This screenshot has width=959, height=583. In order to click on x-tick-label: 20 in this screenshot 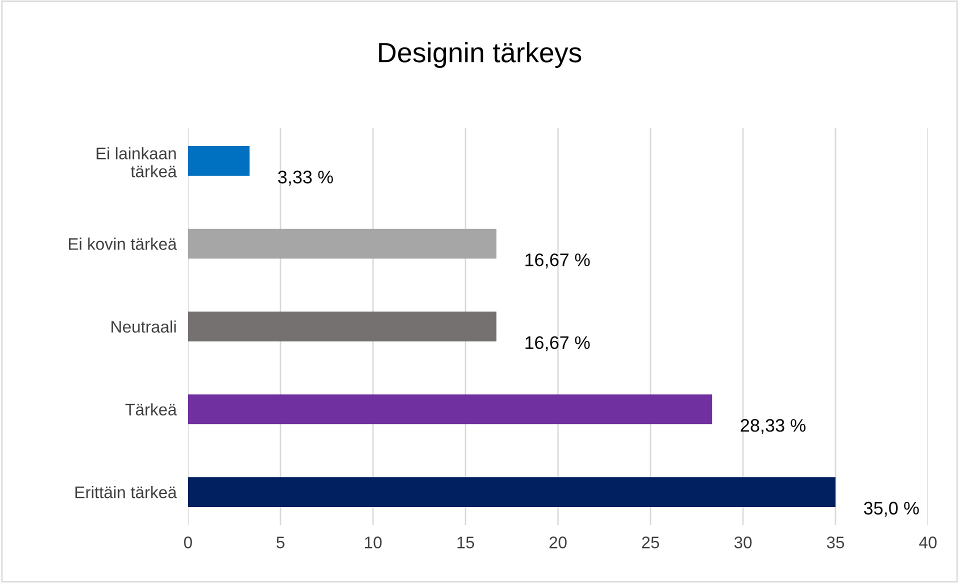, I will do `click(558, 542)`.